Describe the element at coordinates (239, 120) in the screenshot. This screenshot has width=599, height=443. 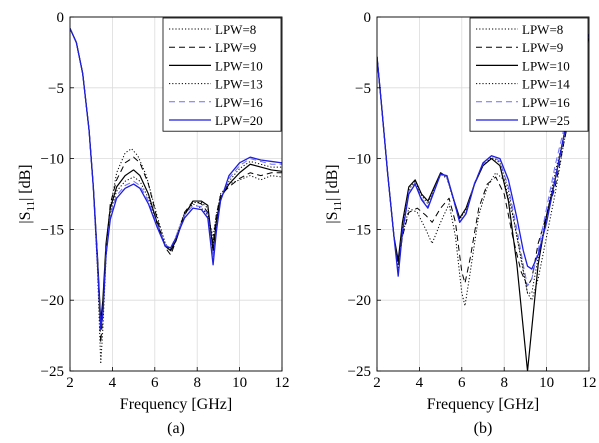
I see `legend-entry-label: LPW=20` at that location.